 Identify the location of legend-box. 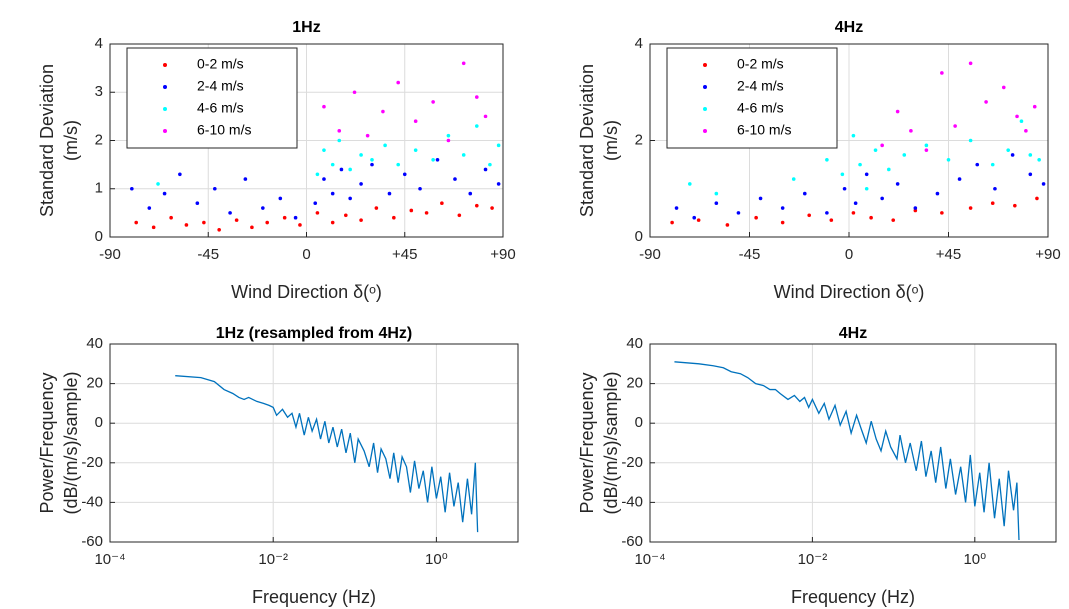
(752, 98).